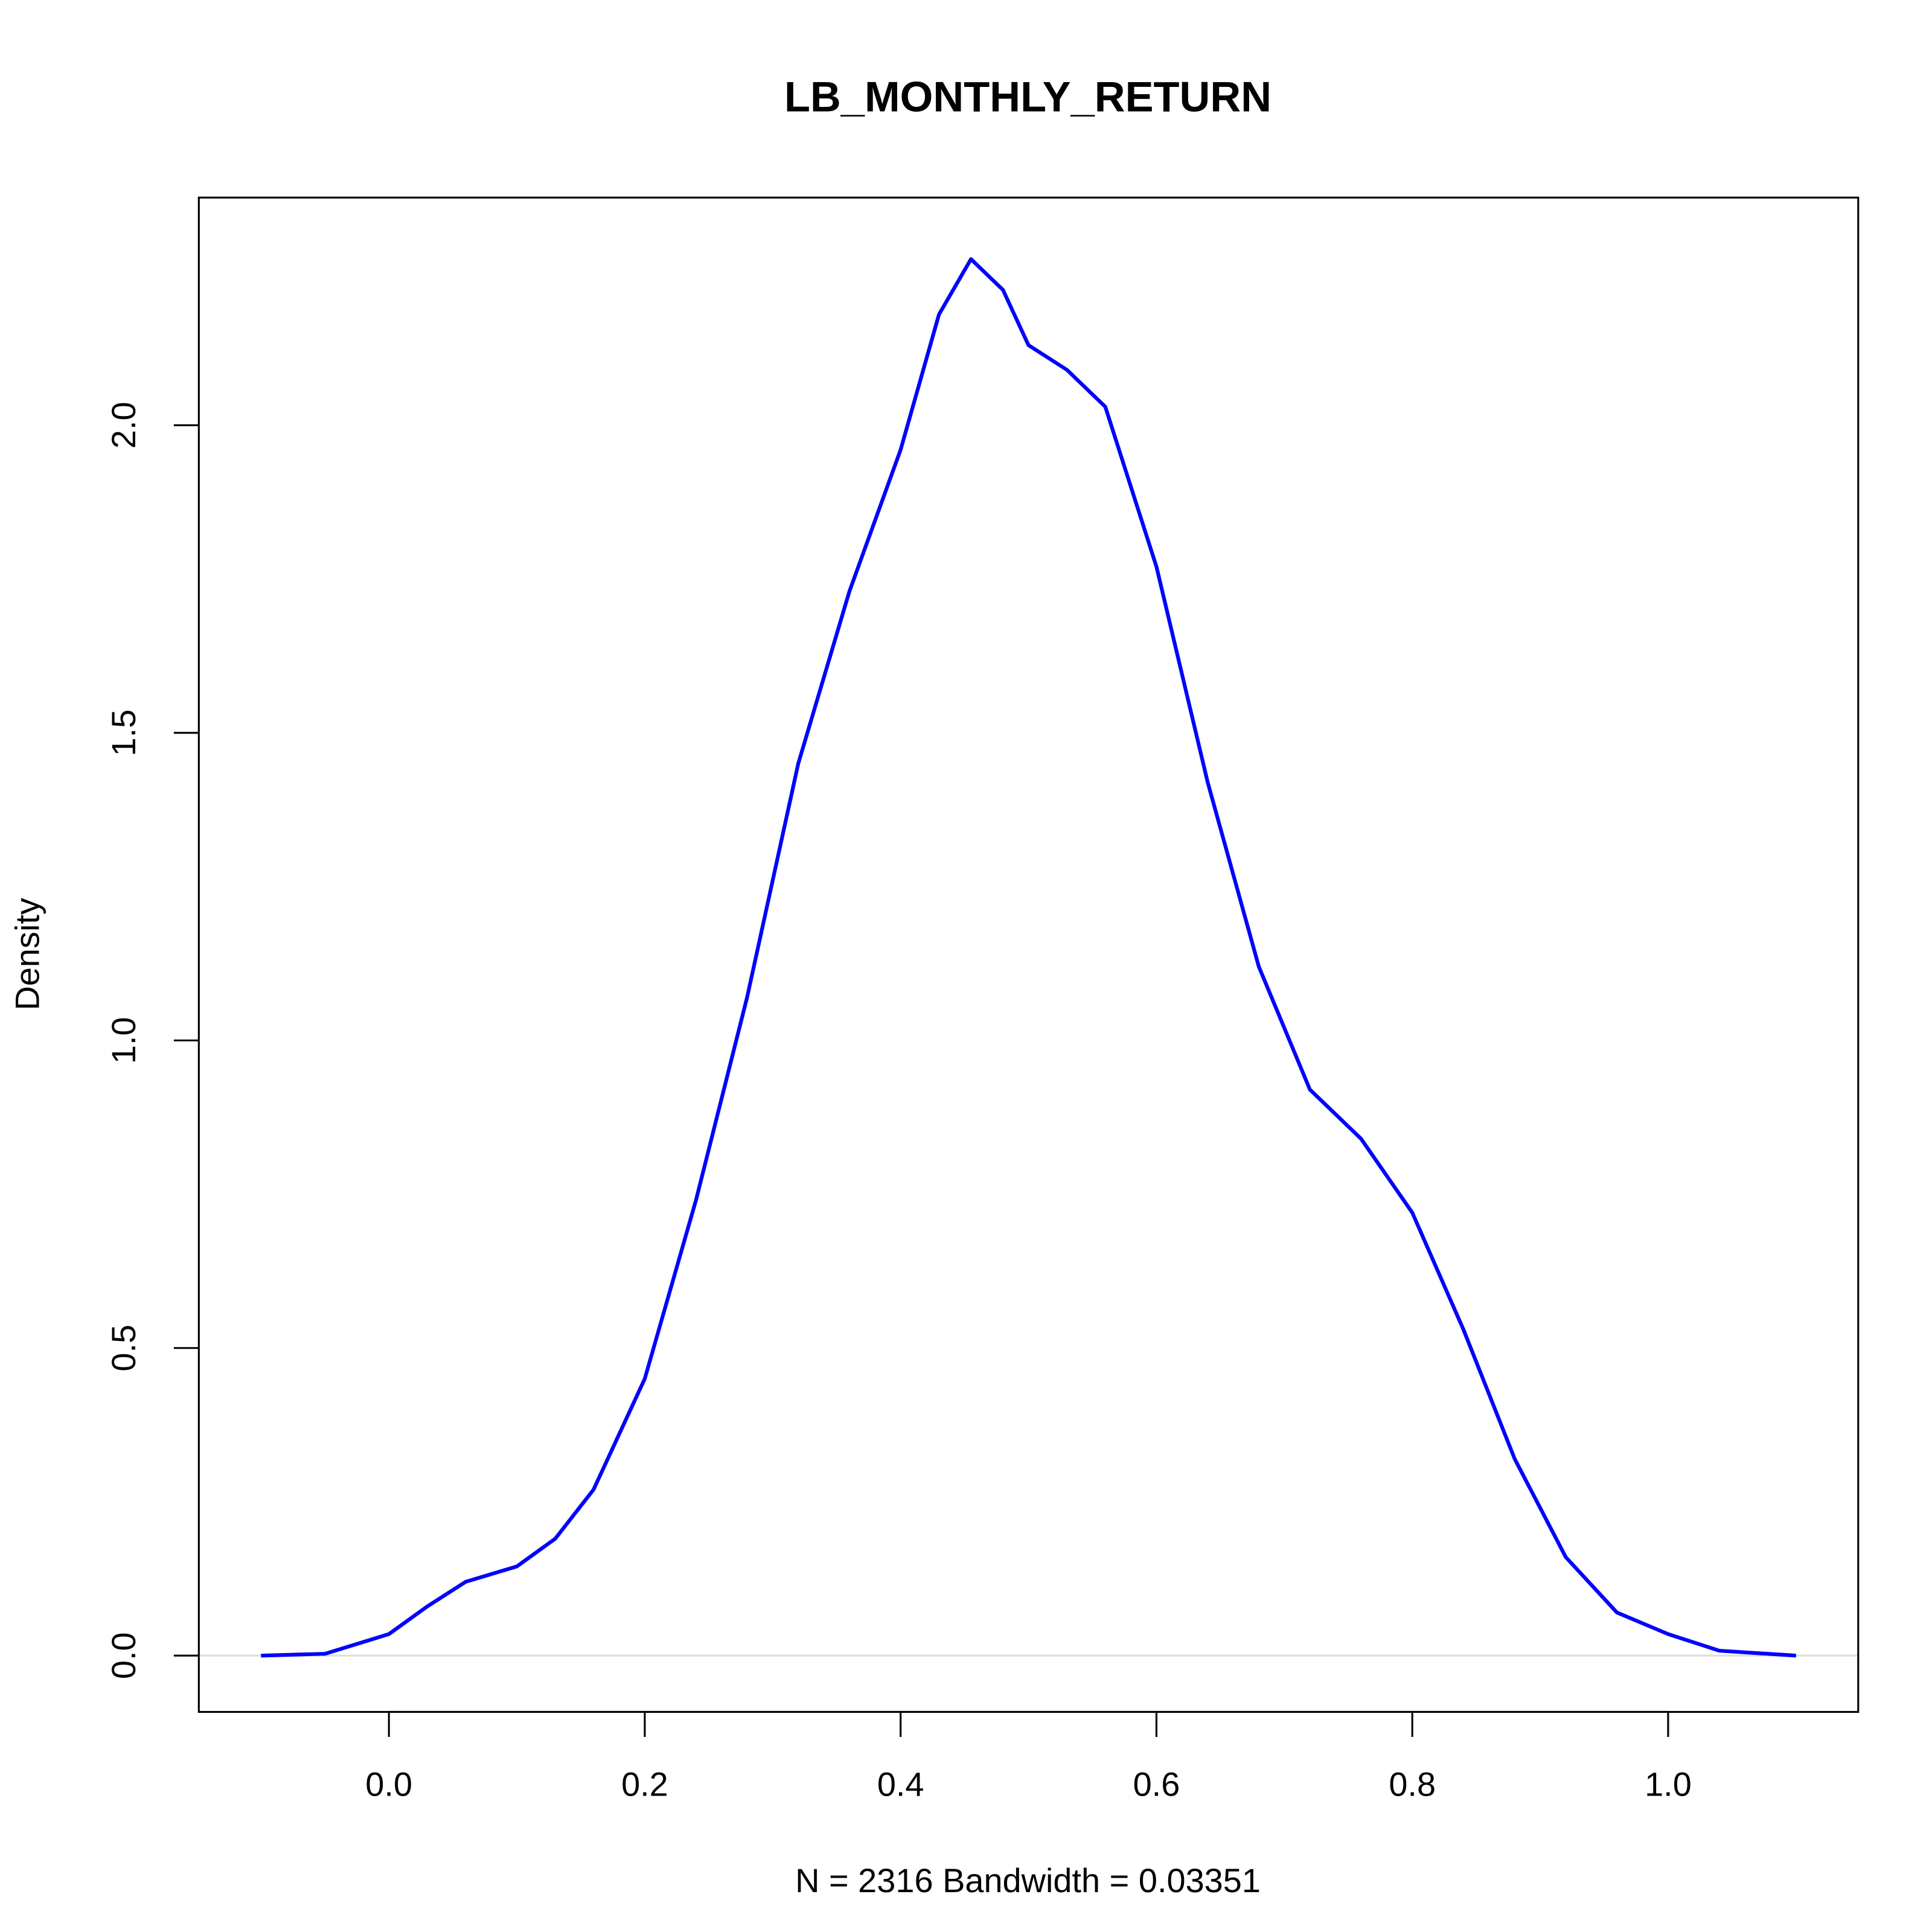 This screenshot has height=1932, width=1932. I want to click on x-tick-label: 0.0, so click(388, 1784).